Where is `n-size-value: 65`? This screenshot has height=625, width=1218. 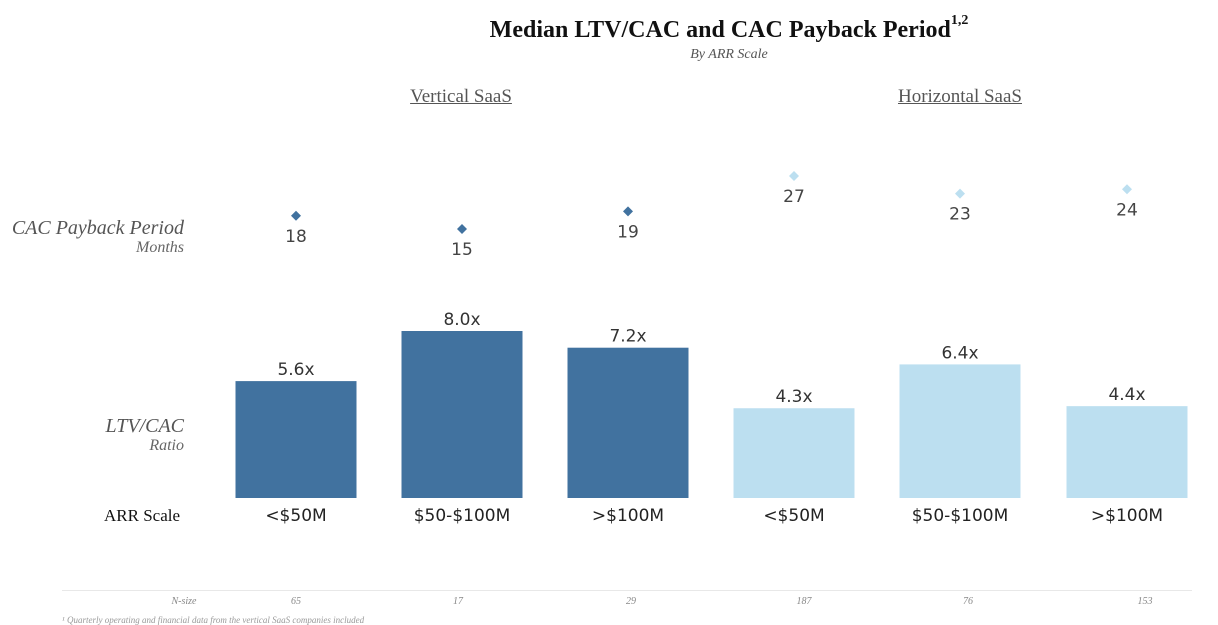
n-size-value: 65 is located at coordinates (296, 601).